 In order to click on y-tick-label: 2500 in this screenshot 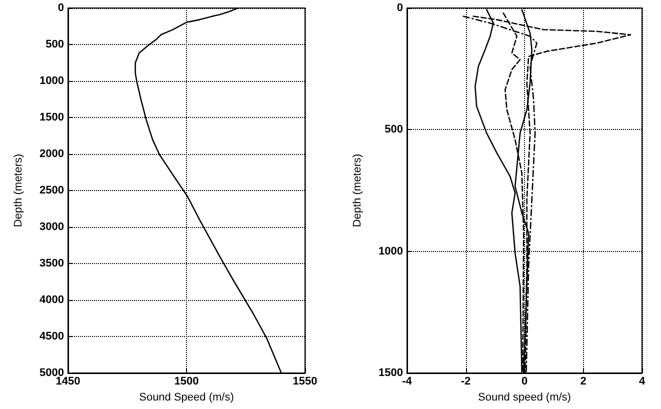, I will do `click(52, 190)`.